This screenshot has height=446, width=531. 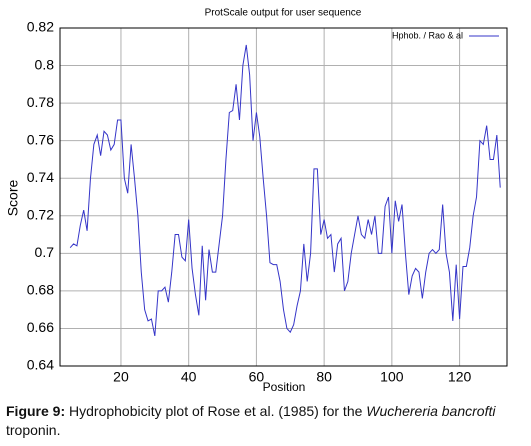 What do you see at coordinates (257, 377) in the screenshot?
I see `x-tick-label: 60` at bounding box center [257, 377].